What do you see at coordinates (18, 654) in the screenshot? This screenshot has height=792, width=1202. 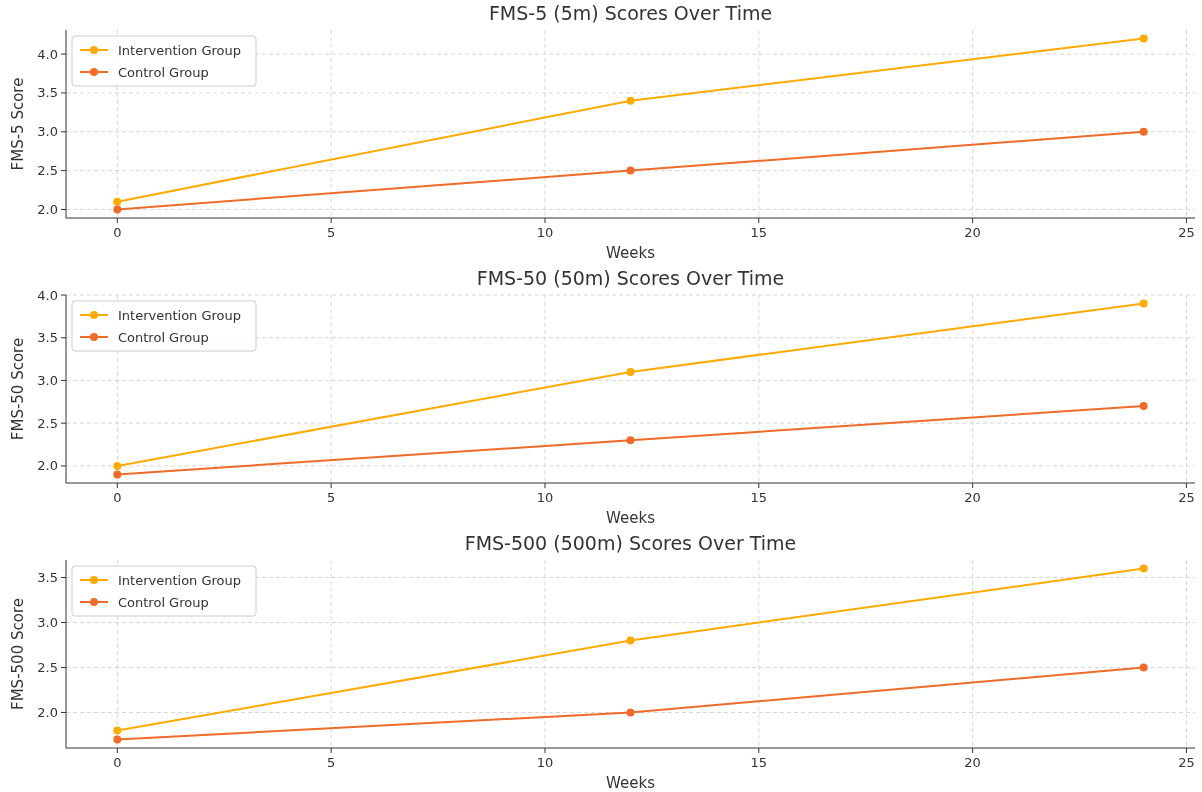 I see `y-axis-title: FMS-500 Score` at bounding box center [18, 654].